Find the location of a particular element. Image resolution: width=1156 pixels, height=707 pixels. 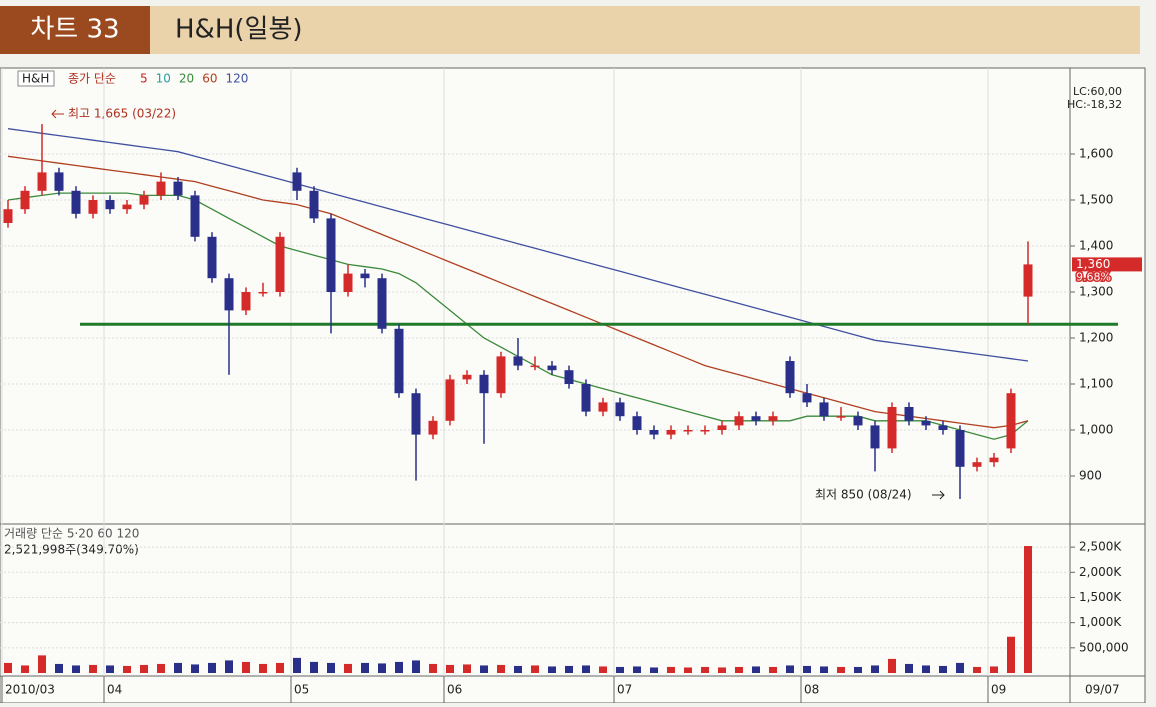

header-badge: 차트 33 is located at coordinates (74, 30).